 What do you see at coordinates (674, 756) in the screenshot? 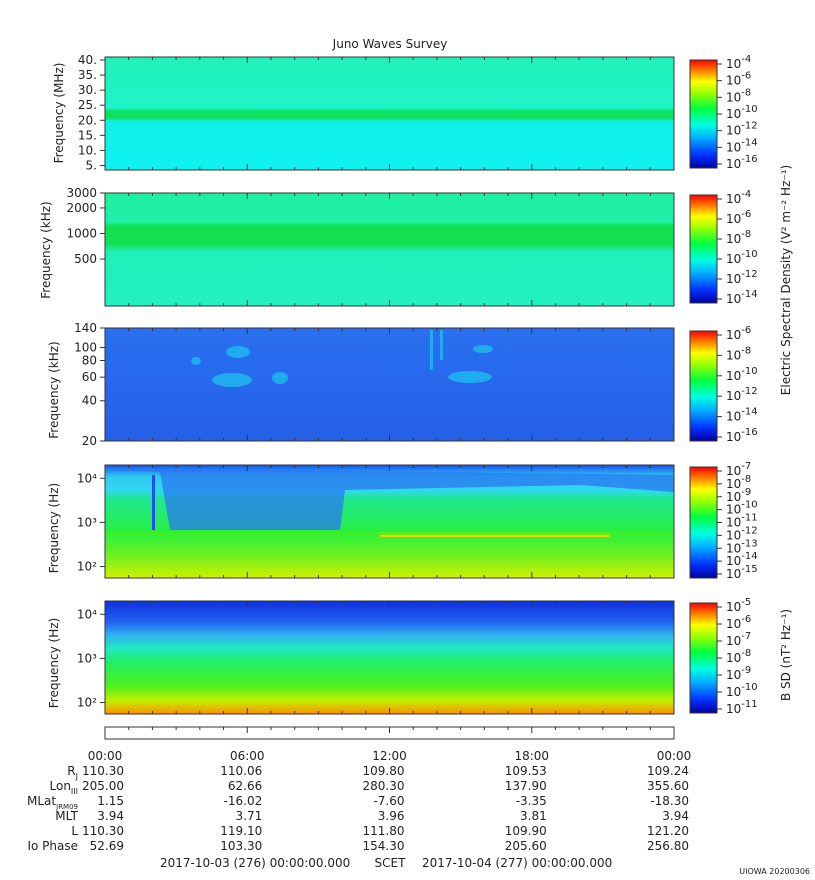
I see `x-tick-label: 00:00` at bounding box center [674, 756].